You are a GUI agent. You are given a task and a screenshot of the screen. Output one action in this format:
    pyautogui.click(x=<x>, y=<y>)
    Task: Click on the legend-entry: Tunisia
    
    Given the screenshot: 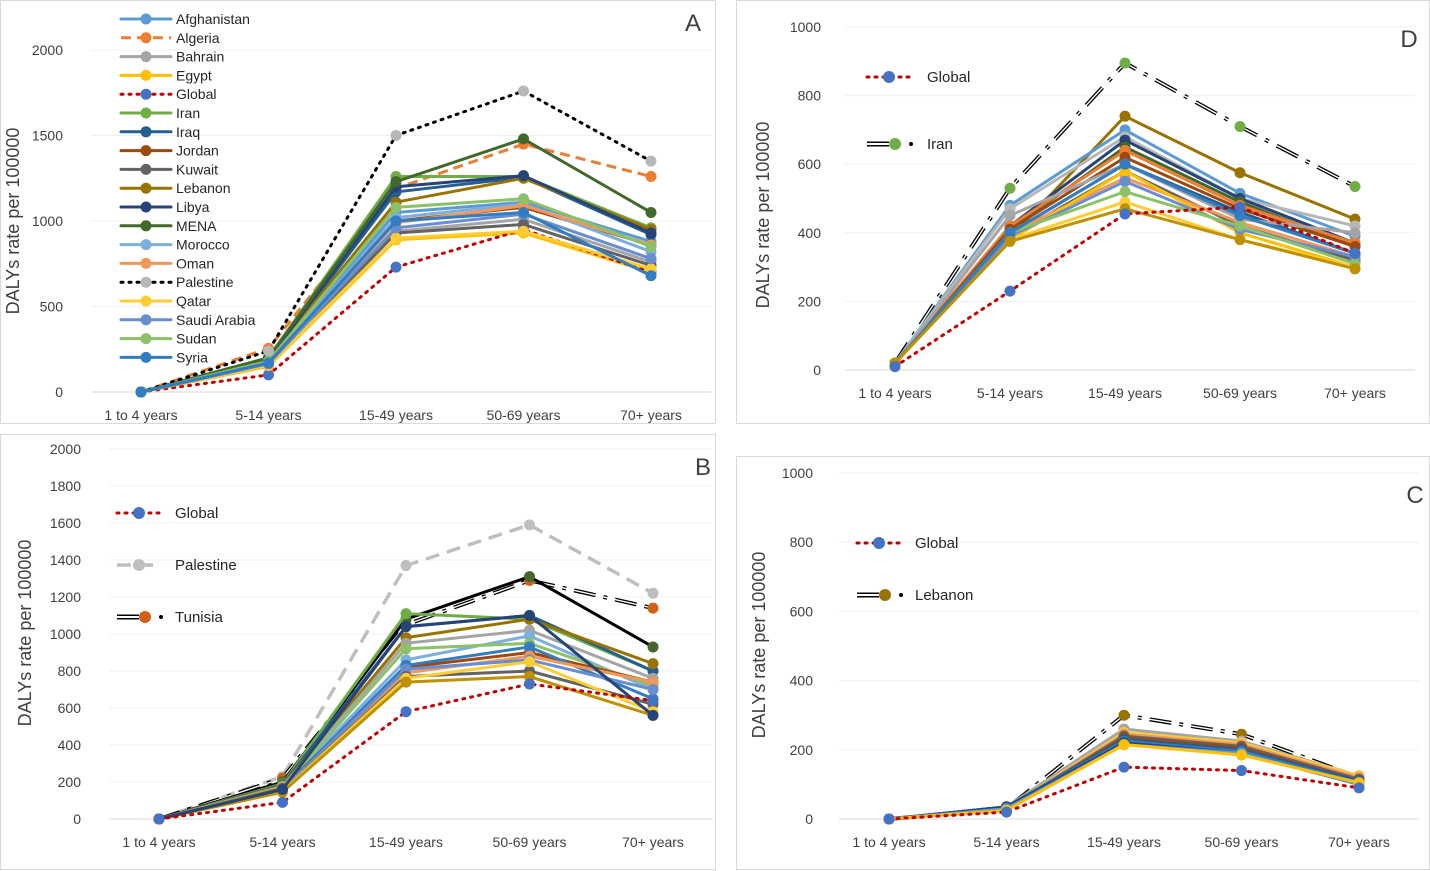 What is the action you would take?
    pyautogui.click(x=170, y=617)
    